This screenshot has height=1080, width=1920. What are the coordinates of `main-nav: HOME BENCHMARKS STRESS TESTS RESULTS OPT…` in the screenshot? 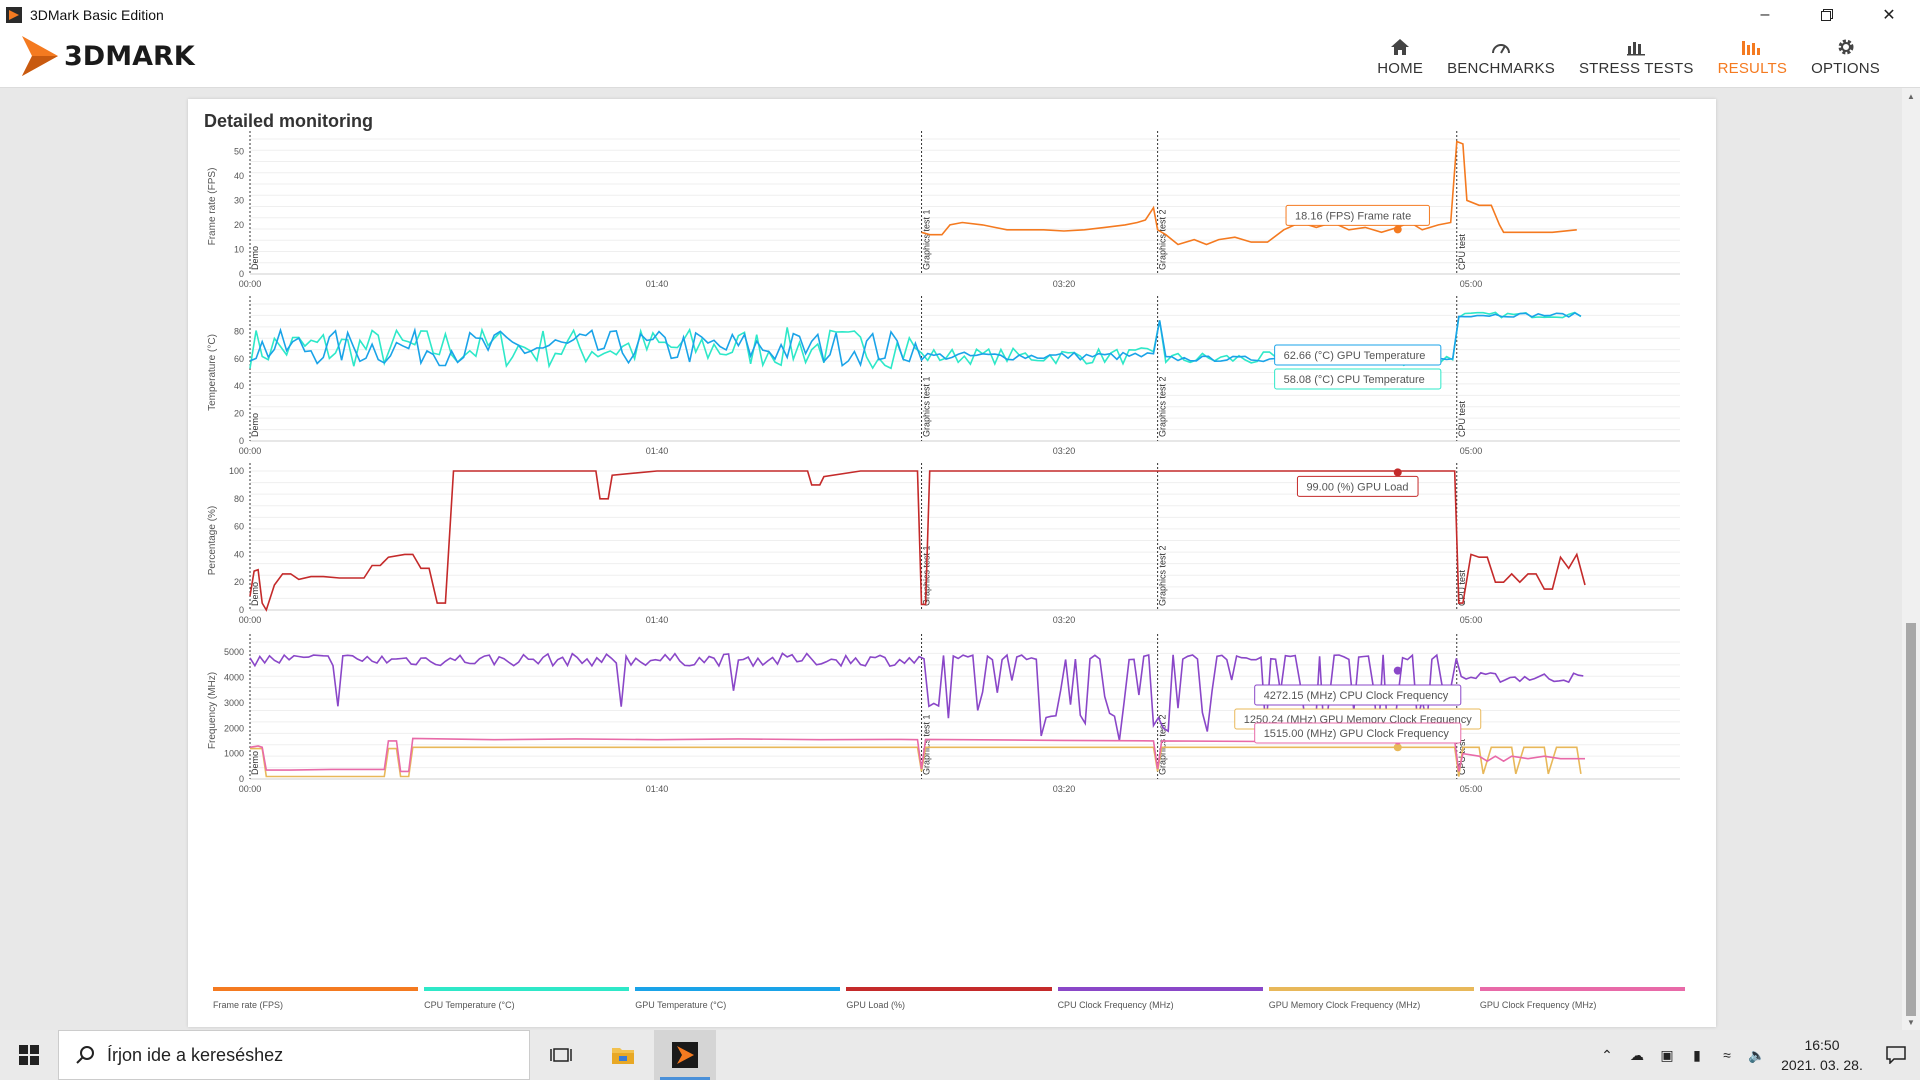 It's located at (1616, 55).